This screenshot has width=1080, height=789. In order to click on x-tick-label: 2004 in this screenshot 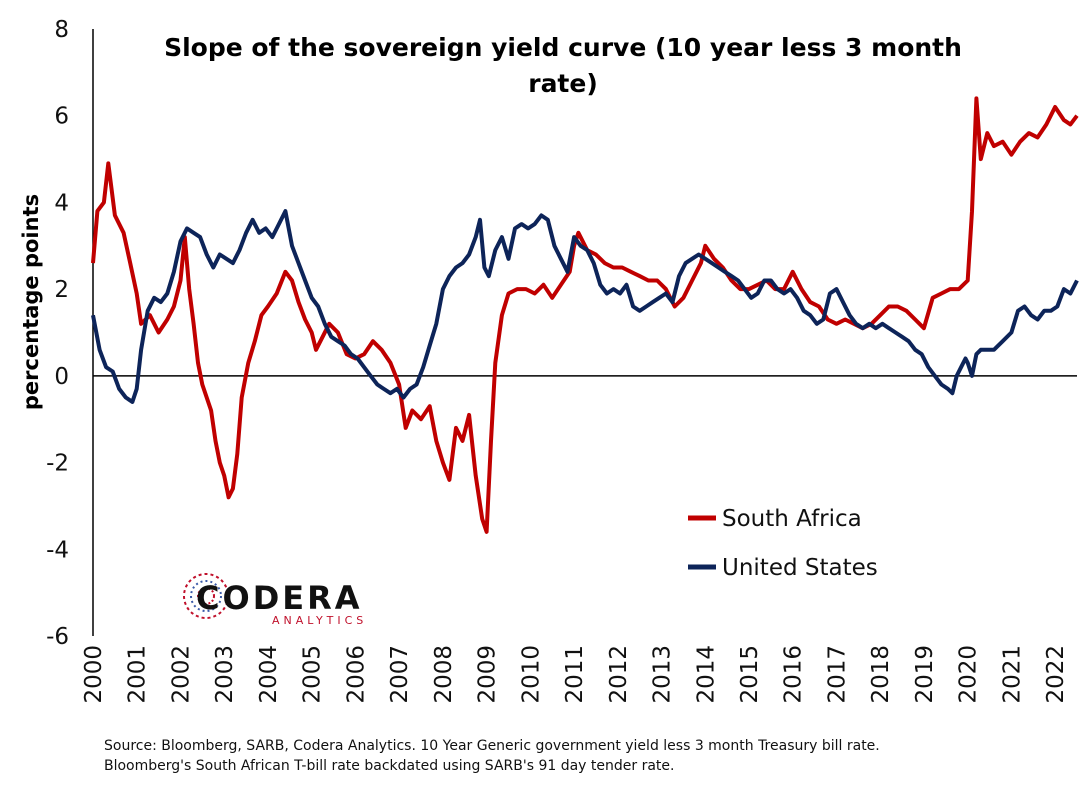, I will do `click(269, 674)`.